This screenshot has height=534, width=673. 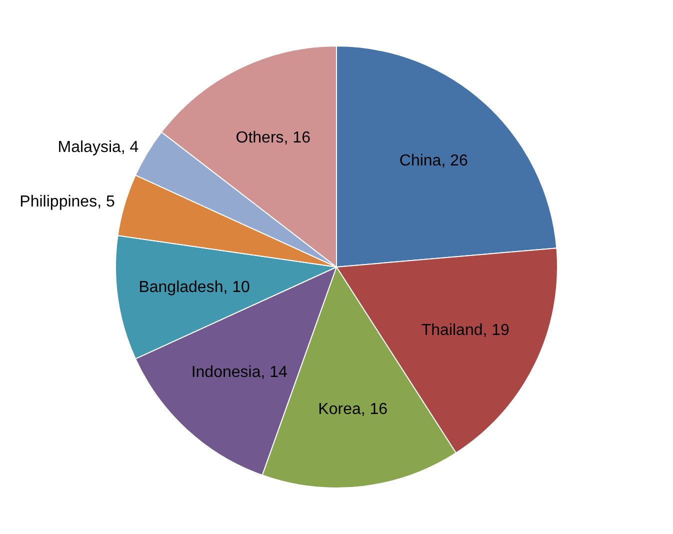 What do you see at coordinates (236, 287) in the screenshot?
I see `data-label: , 10` at bounding box center [236, 287].